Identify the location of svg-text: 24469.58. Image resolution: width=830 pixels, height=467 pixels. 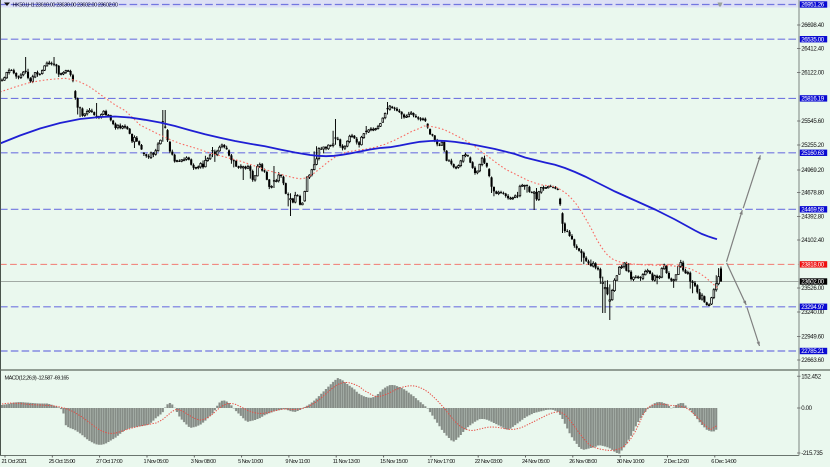
(813, 210).